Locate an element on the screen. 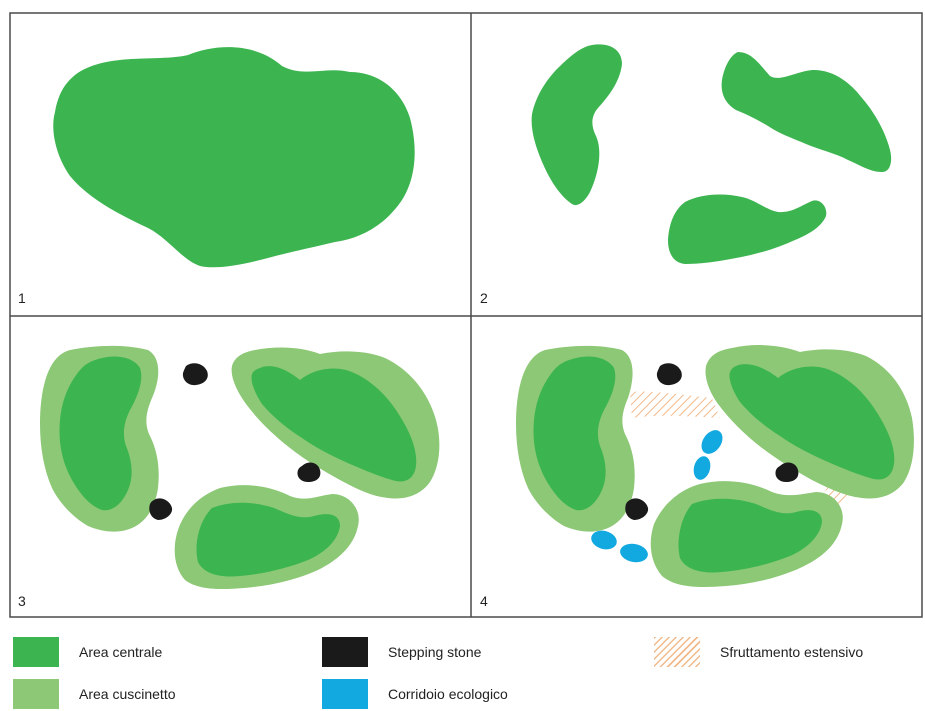 This screenshot has width=925, height=711. legend-item-extensive-use: Sfruttamento estensivo is located at coordinates (758, 652).